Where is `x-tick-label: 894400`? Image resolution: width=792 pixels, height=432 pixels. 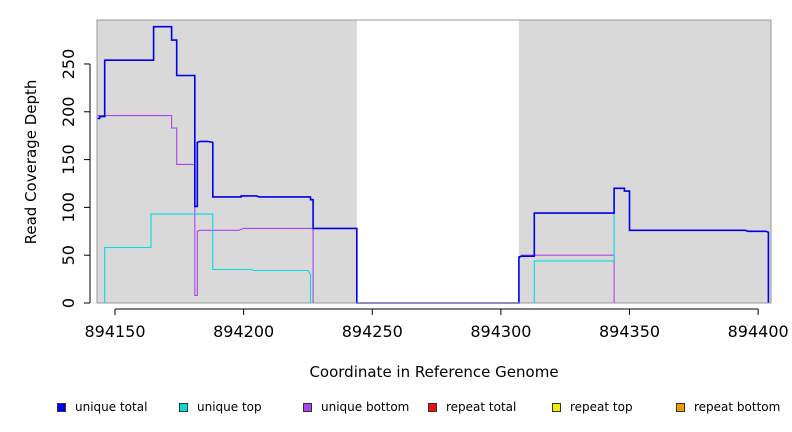
x-tick-label: 894400 is located at coordinates (758, 331).